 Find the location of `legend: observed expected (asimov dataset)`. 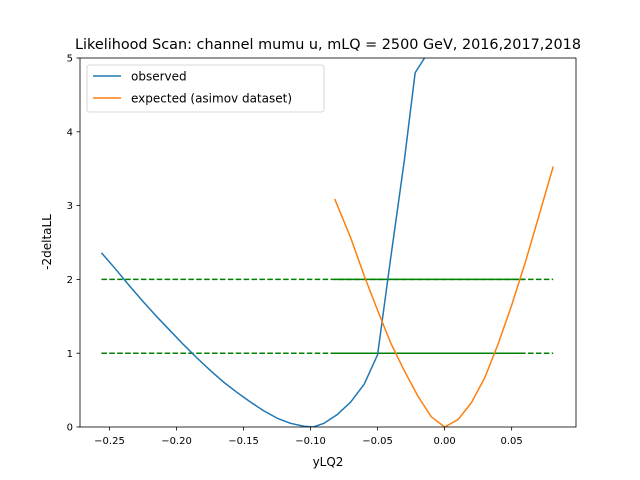

legend: observed expected (asimov dataset) is located at coordinates (205, 88).